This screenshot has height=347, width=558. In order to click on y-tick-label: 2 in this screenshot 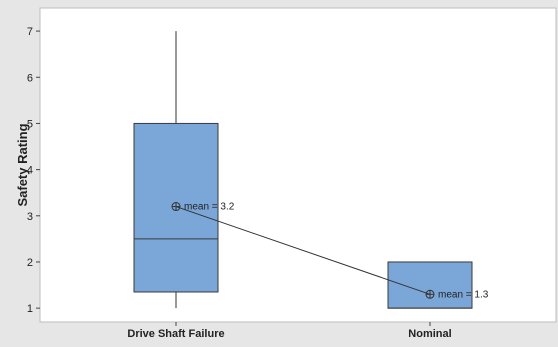, I will do `click(30, 263)`.